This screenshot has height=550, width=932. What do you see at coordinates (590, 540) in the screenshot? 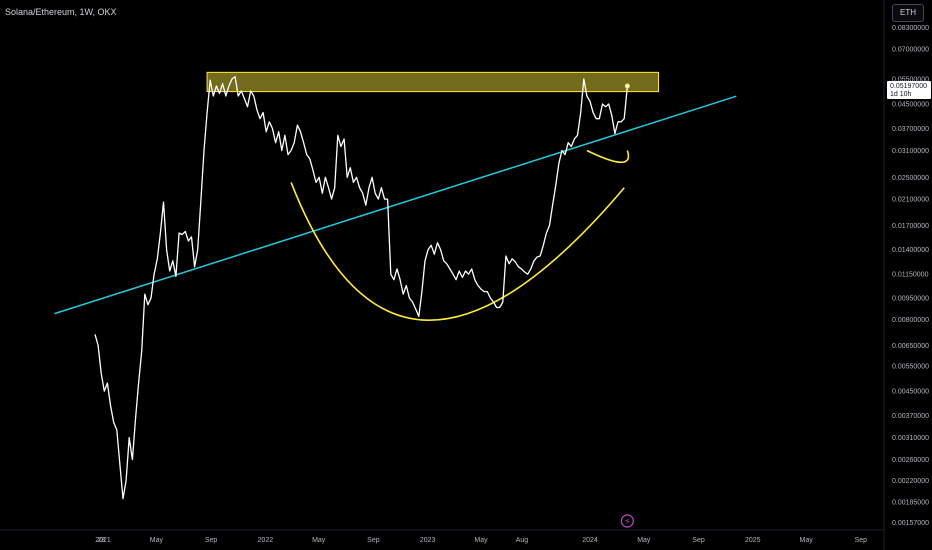
I see `x-tick-label: 2024` at bounding box center [590, 540].